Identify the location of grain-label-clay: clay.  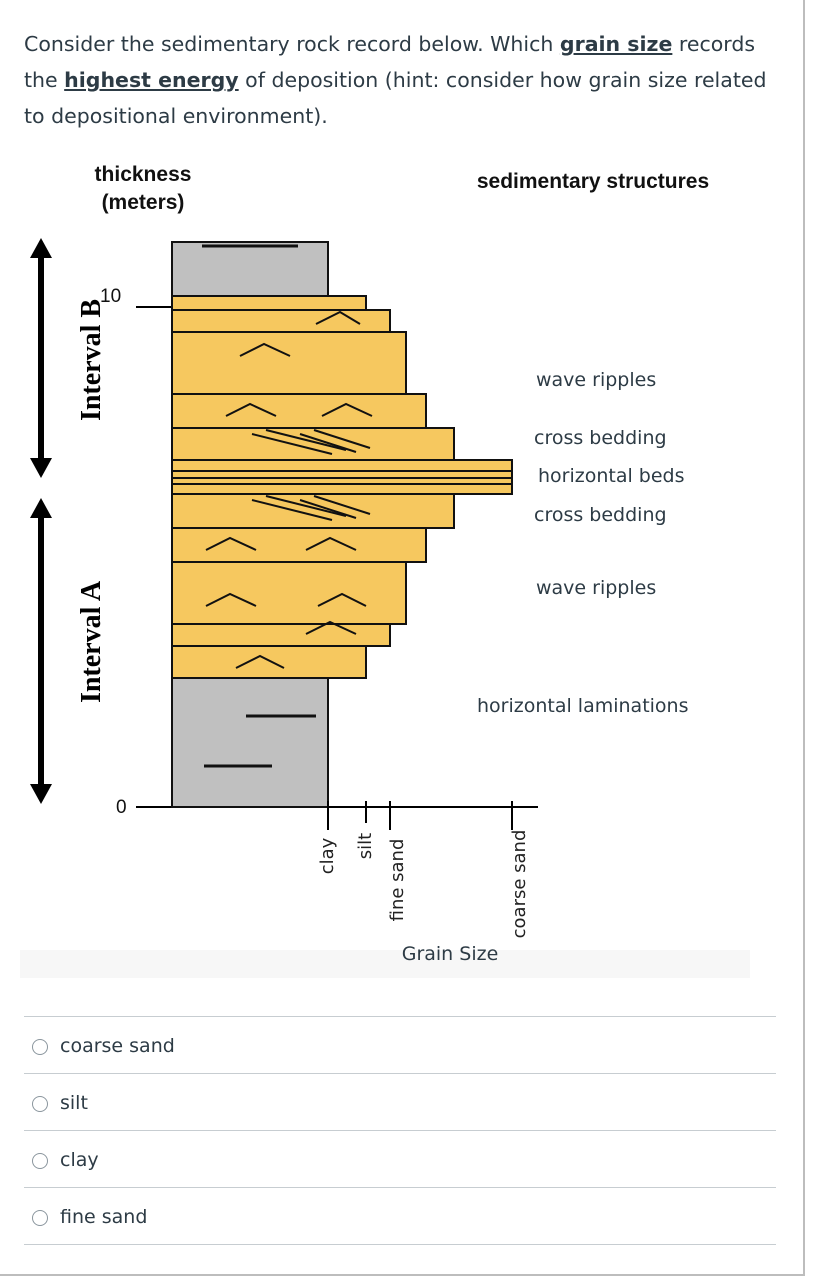
(327, 855).